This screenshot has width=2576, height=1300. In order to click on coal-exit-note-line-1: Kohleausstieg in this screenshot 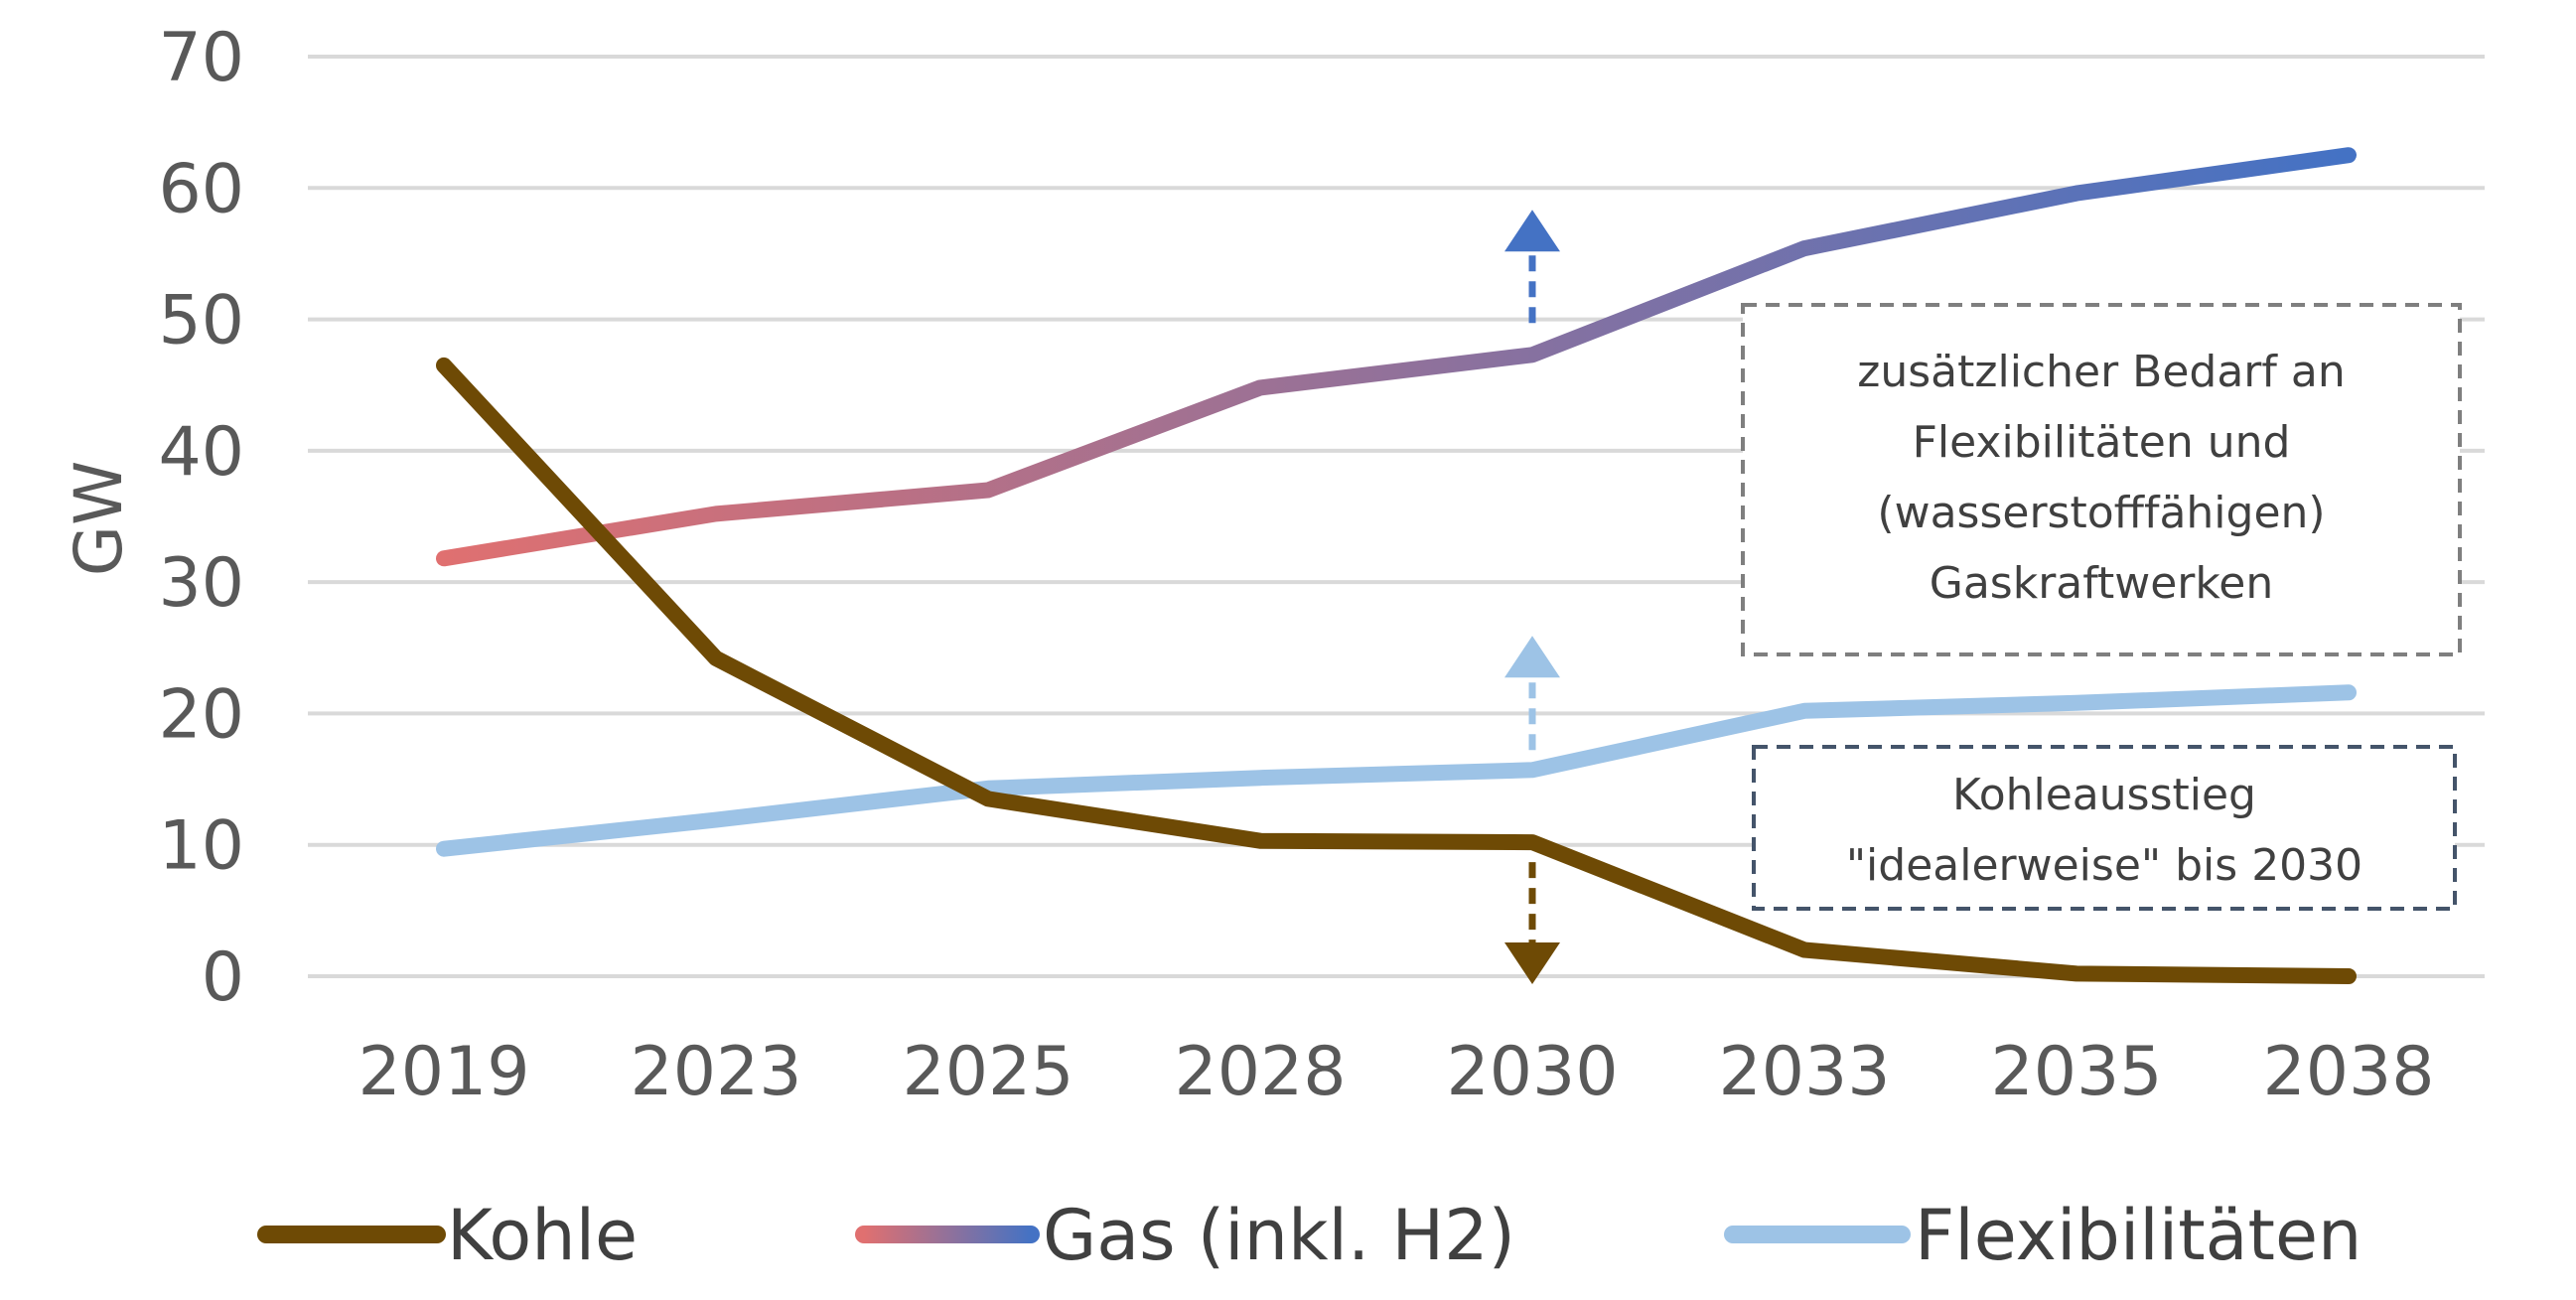, I will do `click(2104, 795)`.